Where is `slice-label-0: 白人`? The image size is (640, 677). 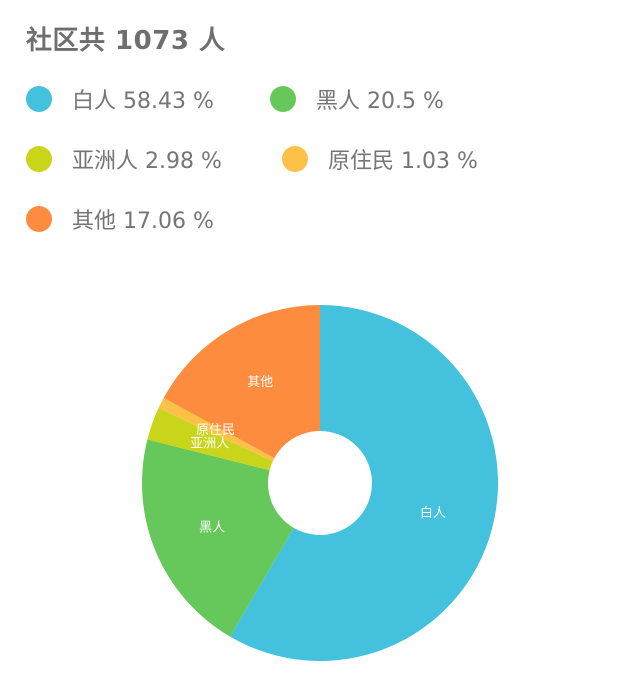
slice-label-0: 白人 is located at coordinates (433, 513).